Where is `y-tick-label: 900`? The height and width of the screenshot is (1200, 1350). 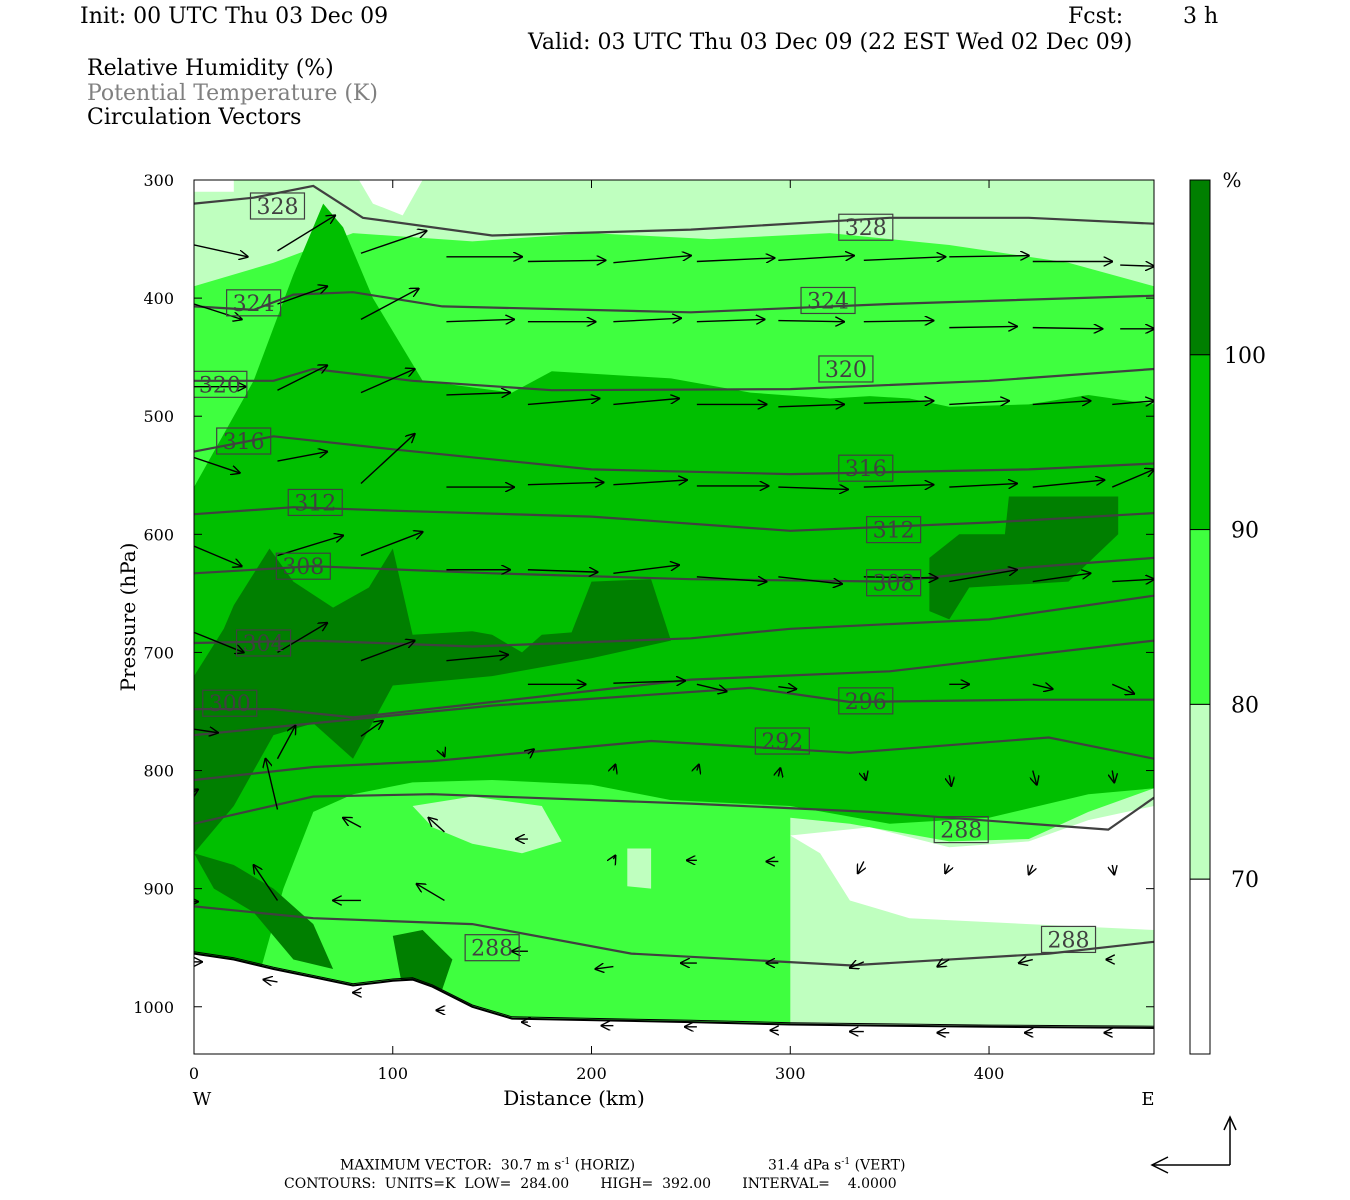 y-tick-label: 900 is located at coordinates (158, 889).